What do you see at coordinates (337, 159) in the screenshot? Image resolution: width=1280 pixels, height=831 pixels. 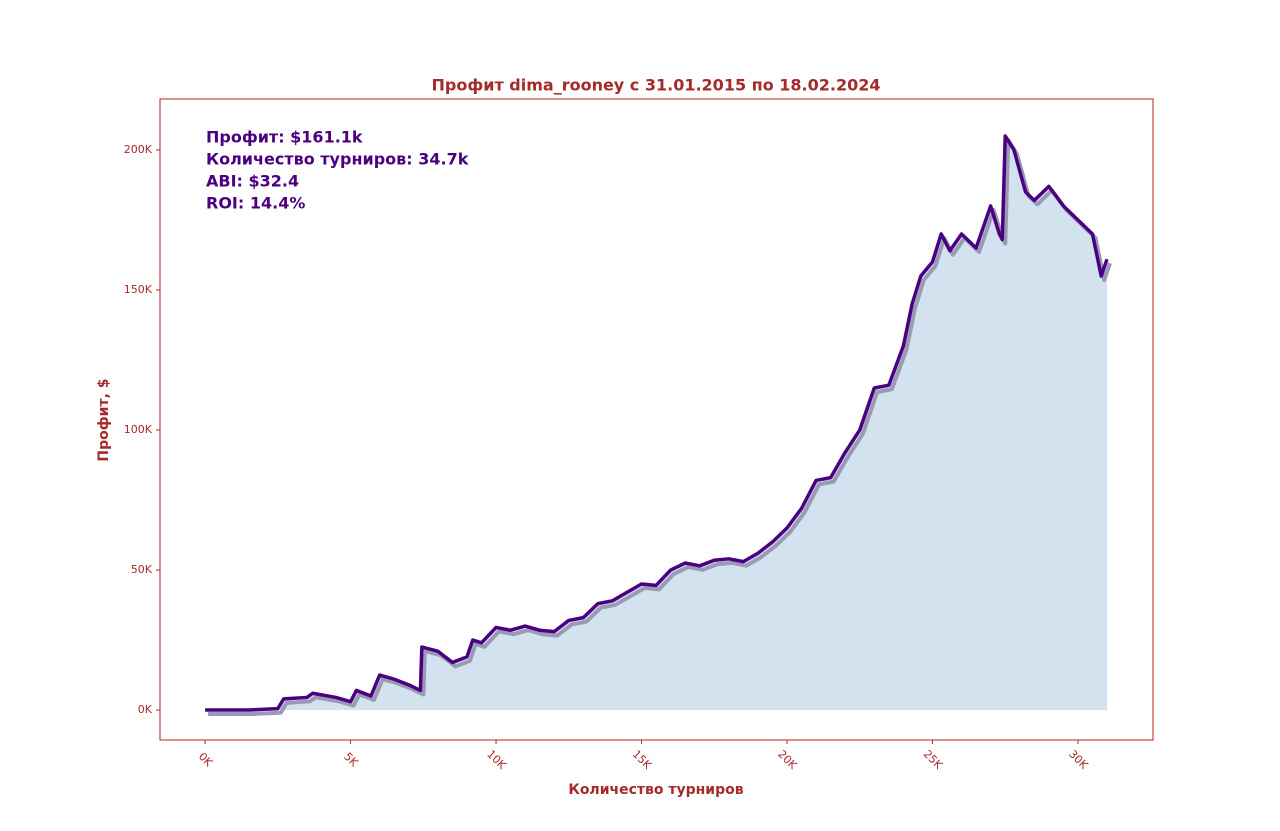 I see `annotation: Количество турниров: 34.7k` at bounding box center [337, 159].